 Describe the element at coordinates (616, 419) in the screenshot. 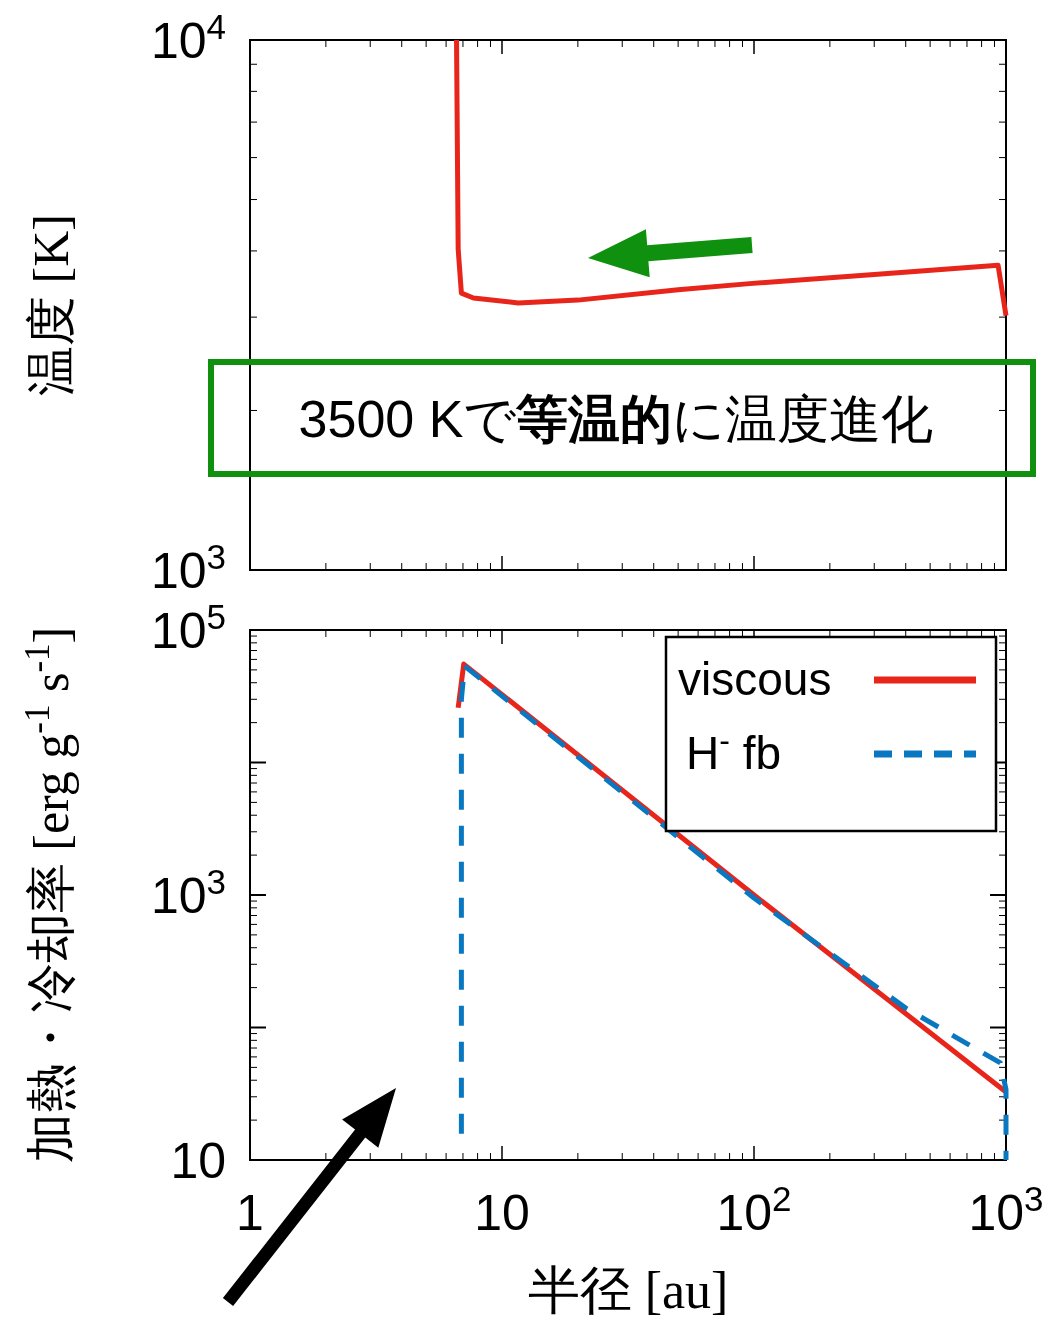

I see `annotation: 3500 Kで等温的に温度進化` at that location.